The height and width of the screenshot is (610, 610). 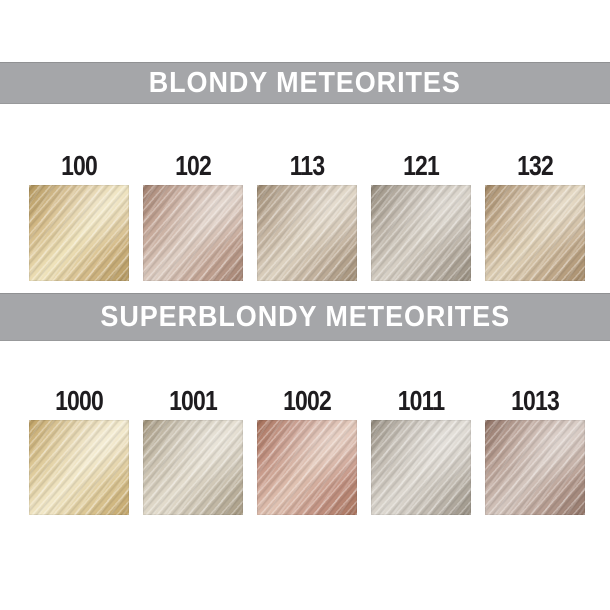 I want to click on shade-code-label: 1002, so click(x=307, y=400).